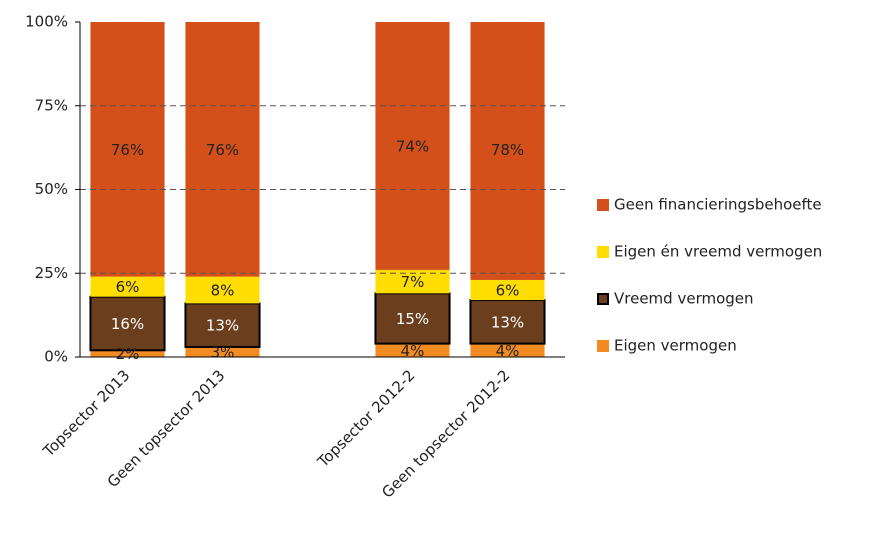 The height and width of the screenshot is (537, 872). I want to click on y-tick-label: 50%, so click(51, 189).